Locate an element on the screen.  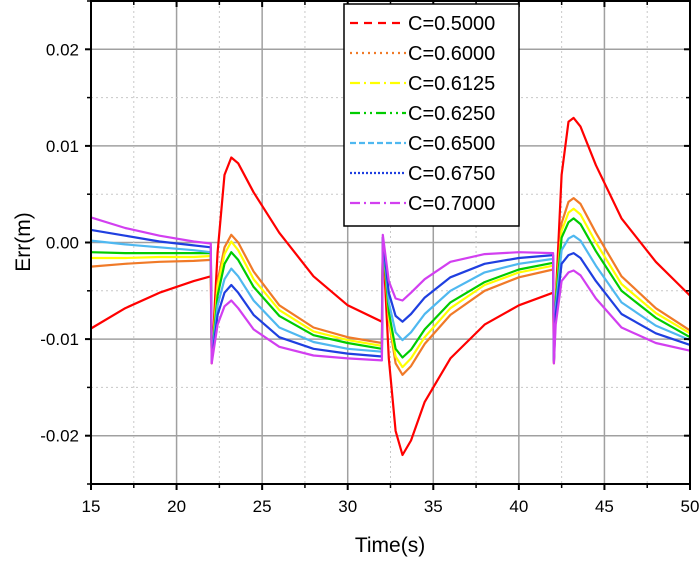
legend-label: C=0.6125 is located at coordinates (451, 84).